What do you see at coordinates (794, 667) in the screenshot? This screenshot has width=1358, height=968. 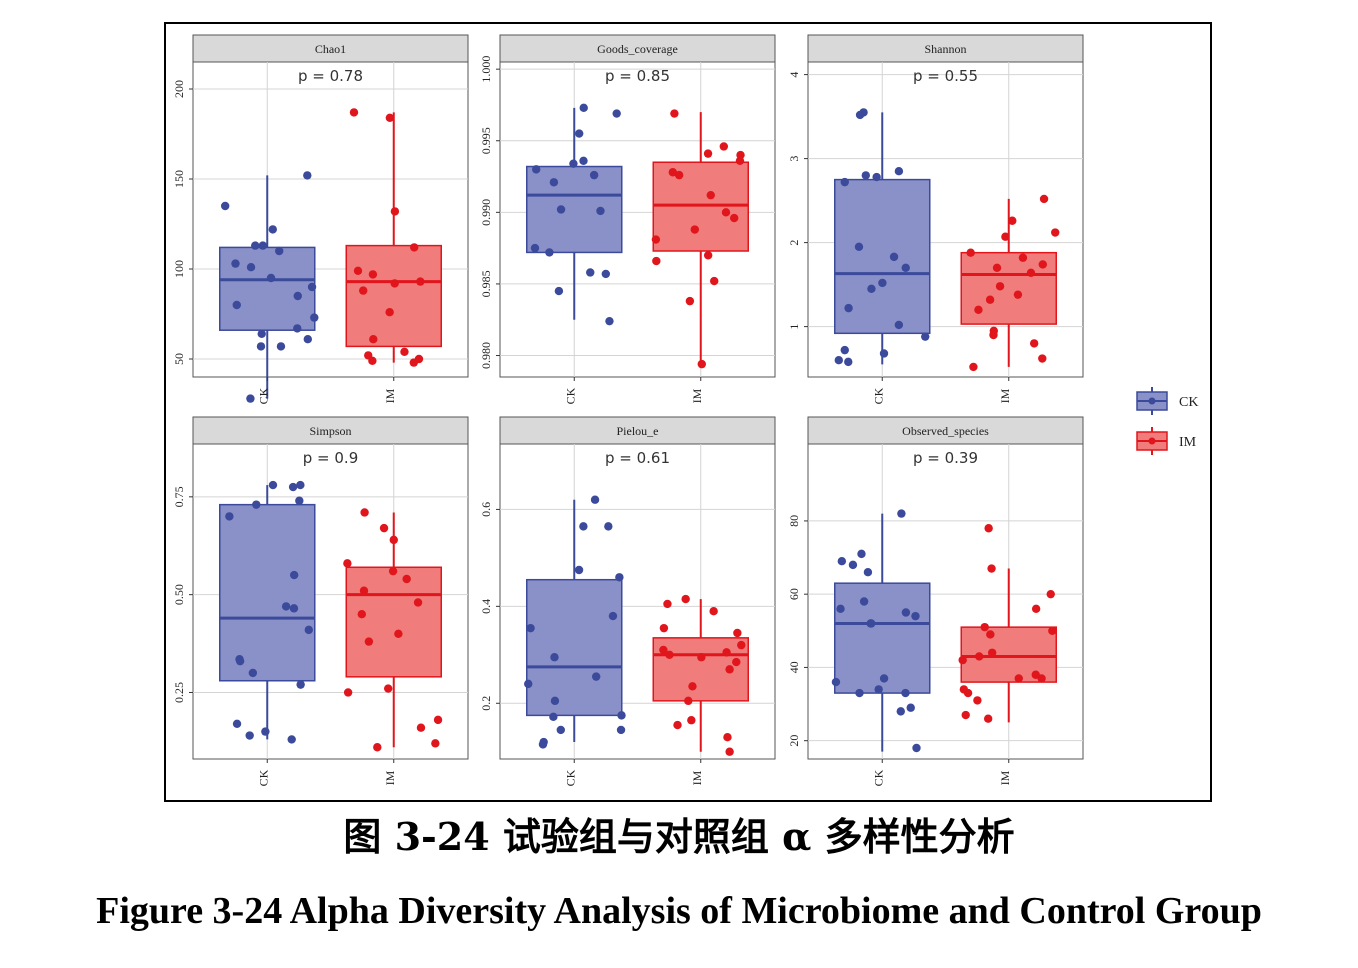 I see `y-tick-label: 40` at bounding box center [794, 667].